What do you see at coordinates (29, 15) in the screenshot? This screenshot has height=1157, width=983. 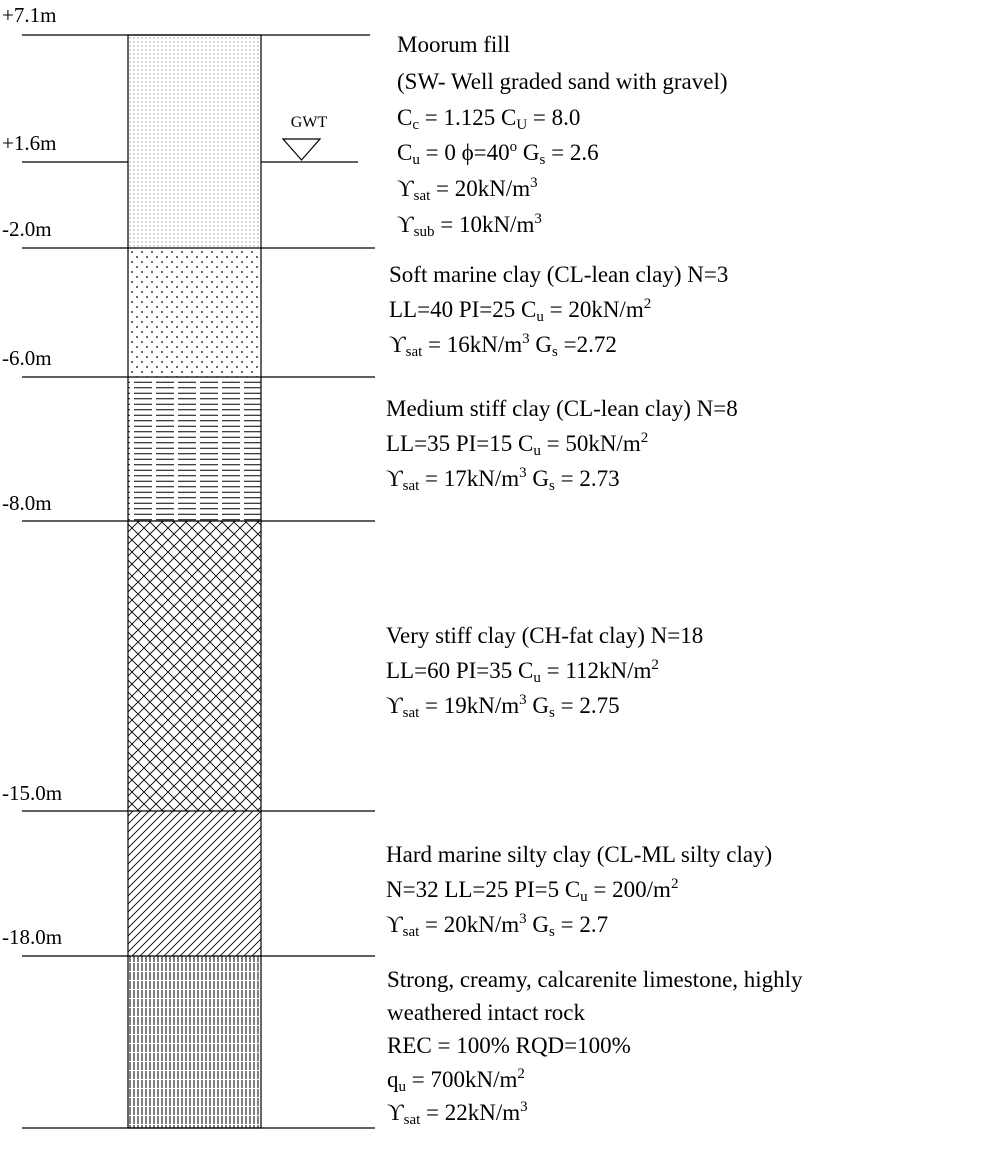 I see `elevation-label: +7.1m` at bounding box center [29, 15].